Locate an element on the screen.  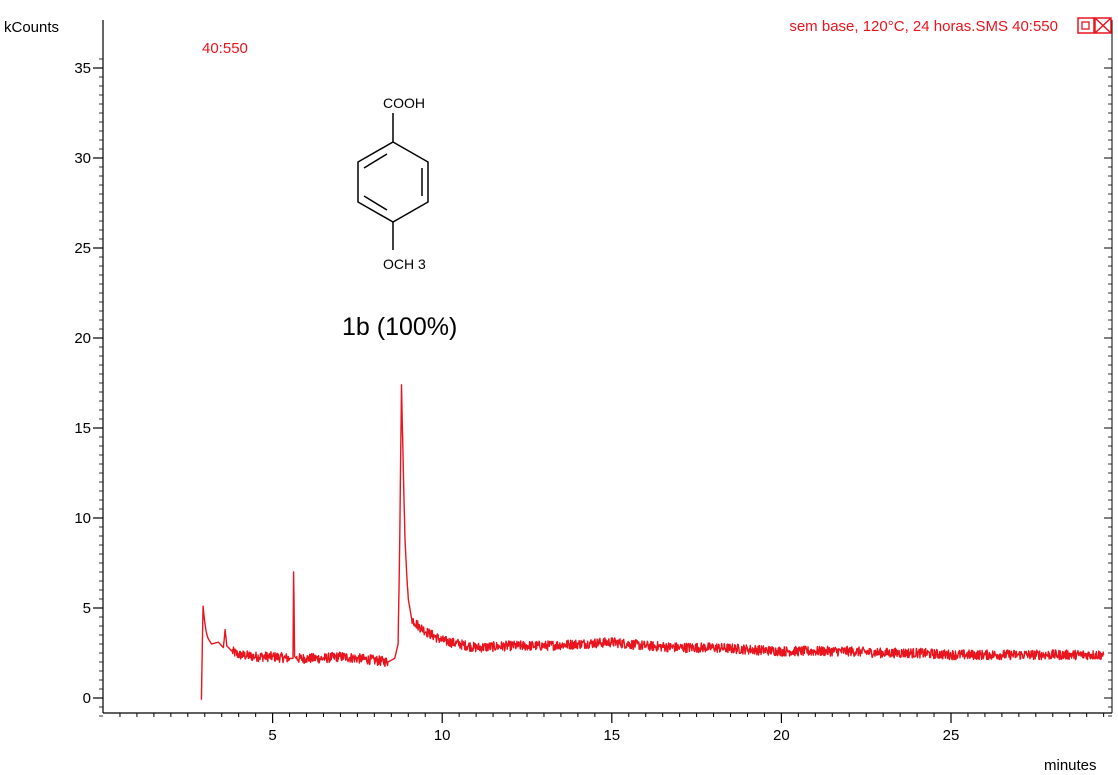
trace-label: 40:550 is located at coordinates (225, 48).